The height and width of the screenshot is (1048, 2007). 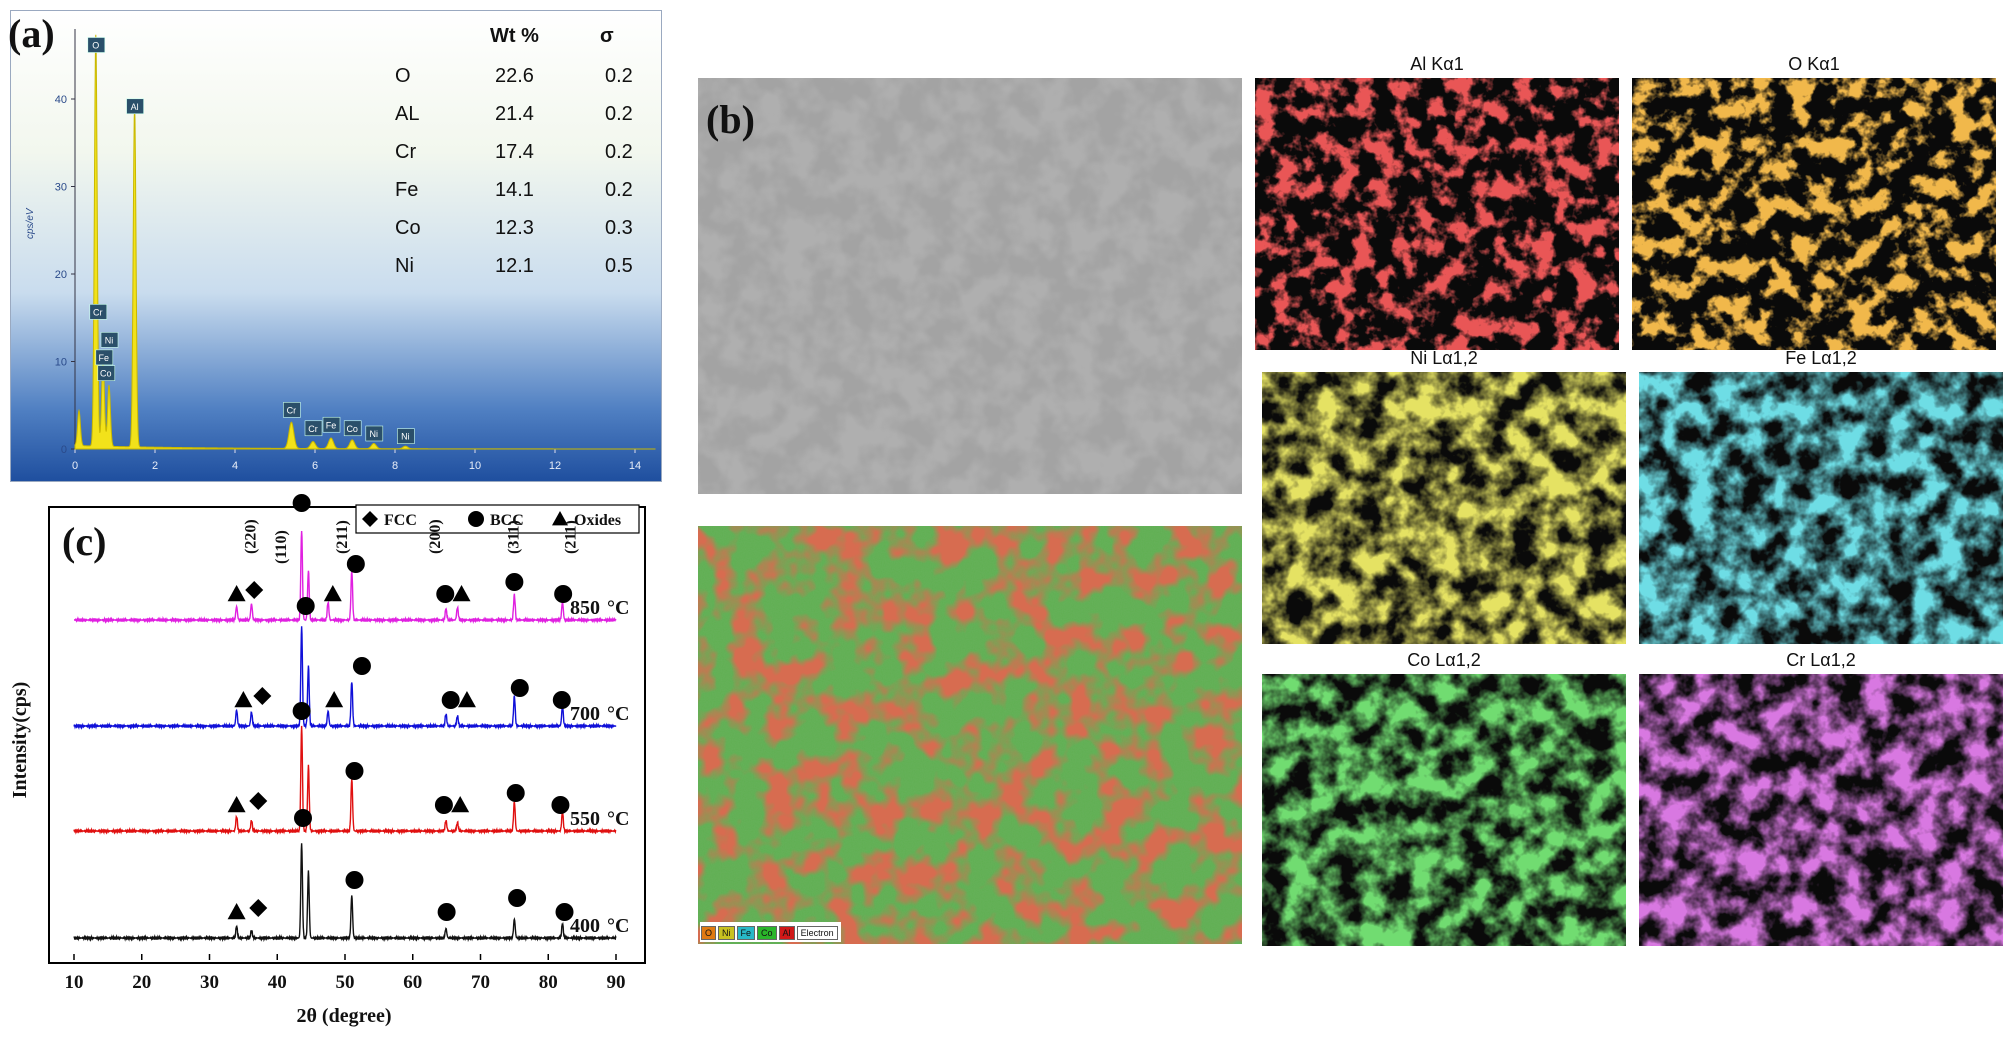 I want to click on y-tick-label: 0, so click(x=64, y=450).